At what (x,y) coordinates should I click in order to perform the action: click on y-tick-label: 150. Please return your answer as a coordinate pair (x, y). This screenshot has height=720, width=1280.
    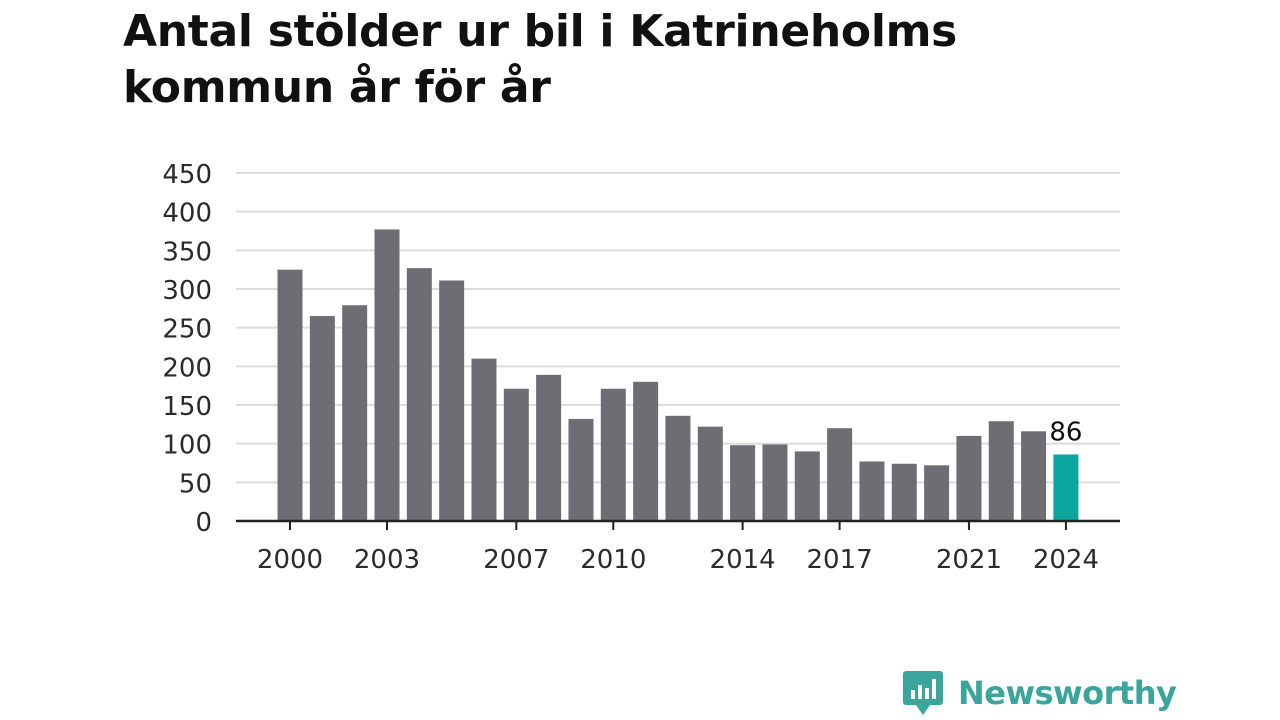
    Looking at the image, I should click on (187, 407).